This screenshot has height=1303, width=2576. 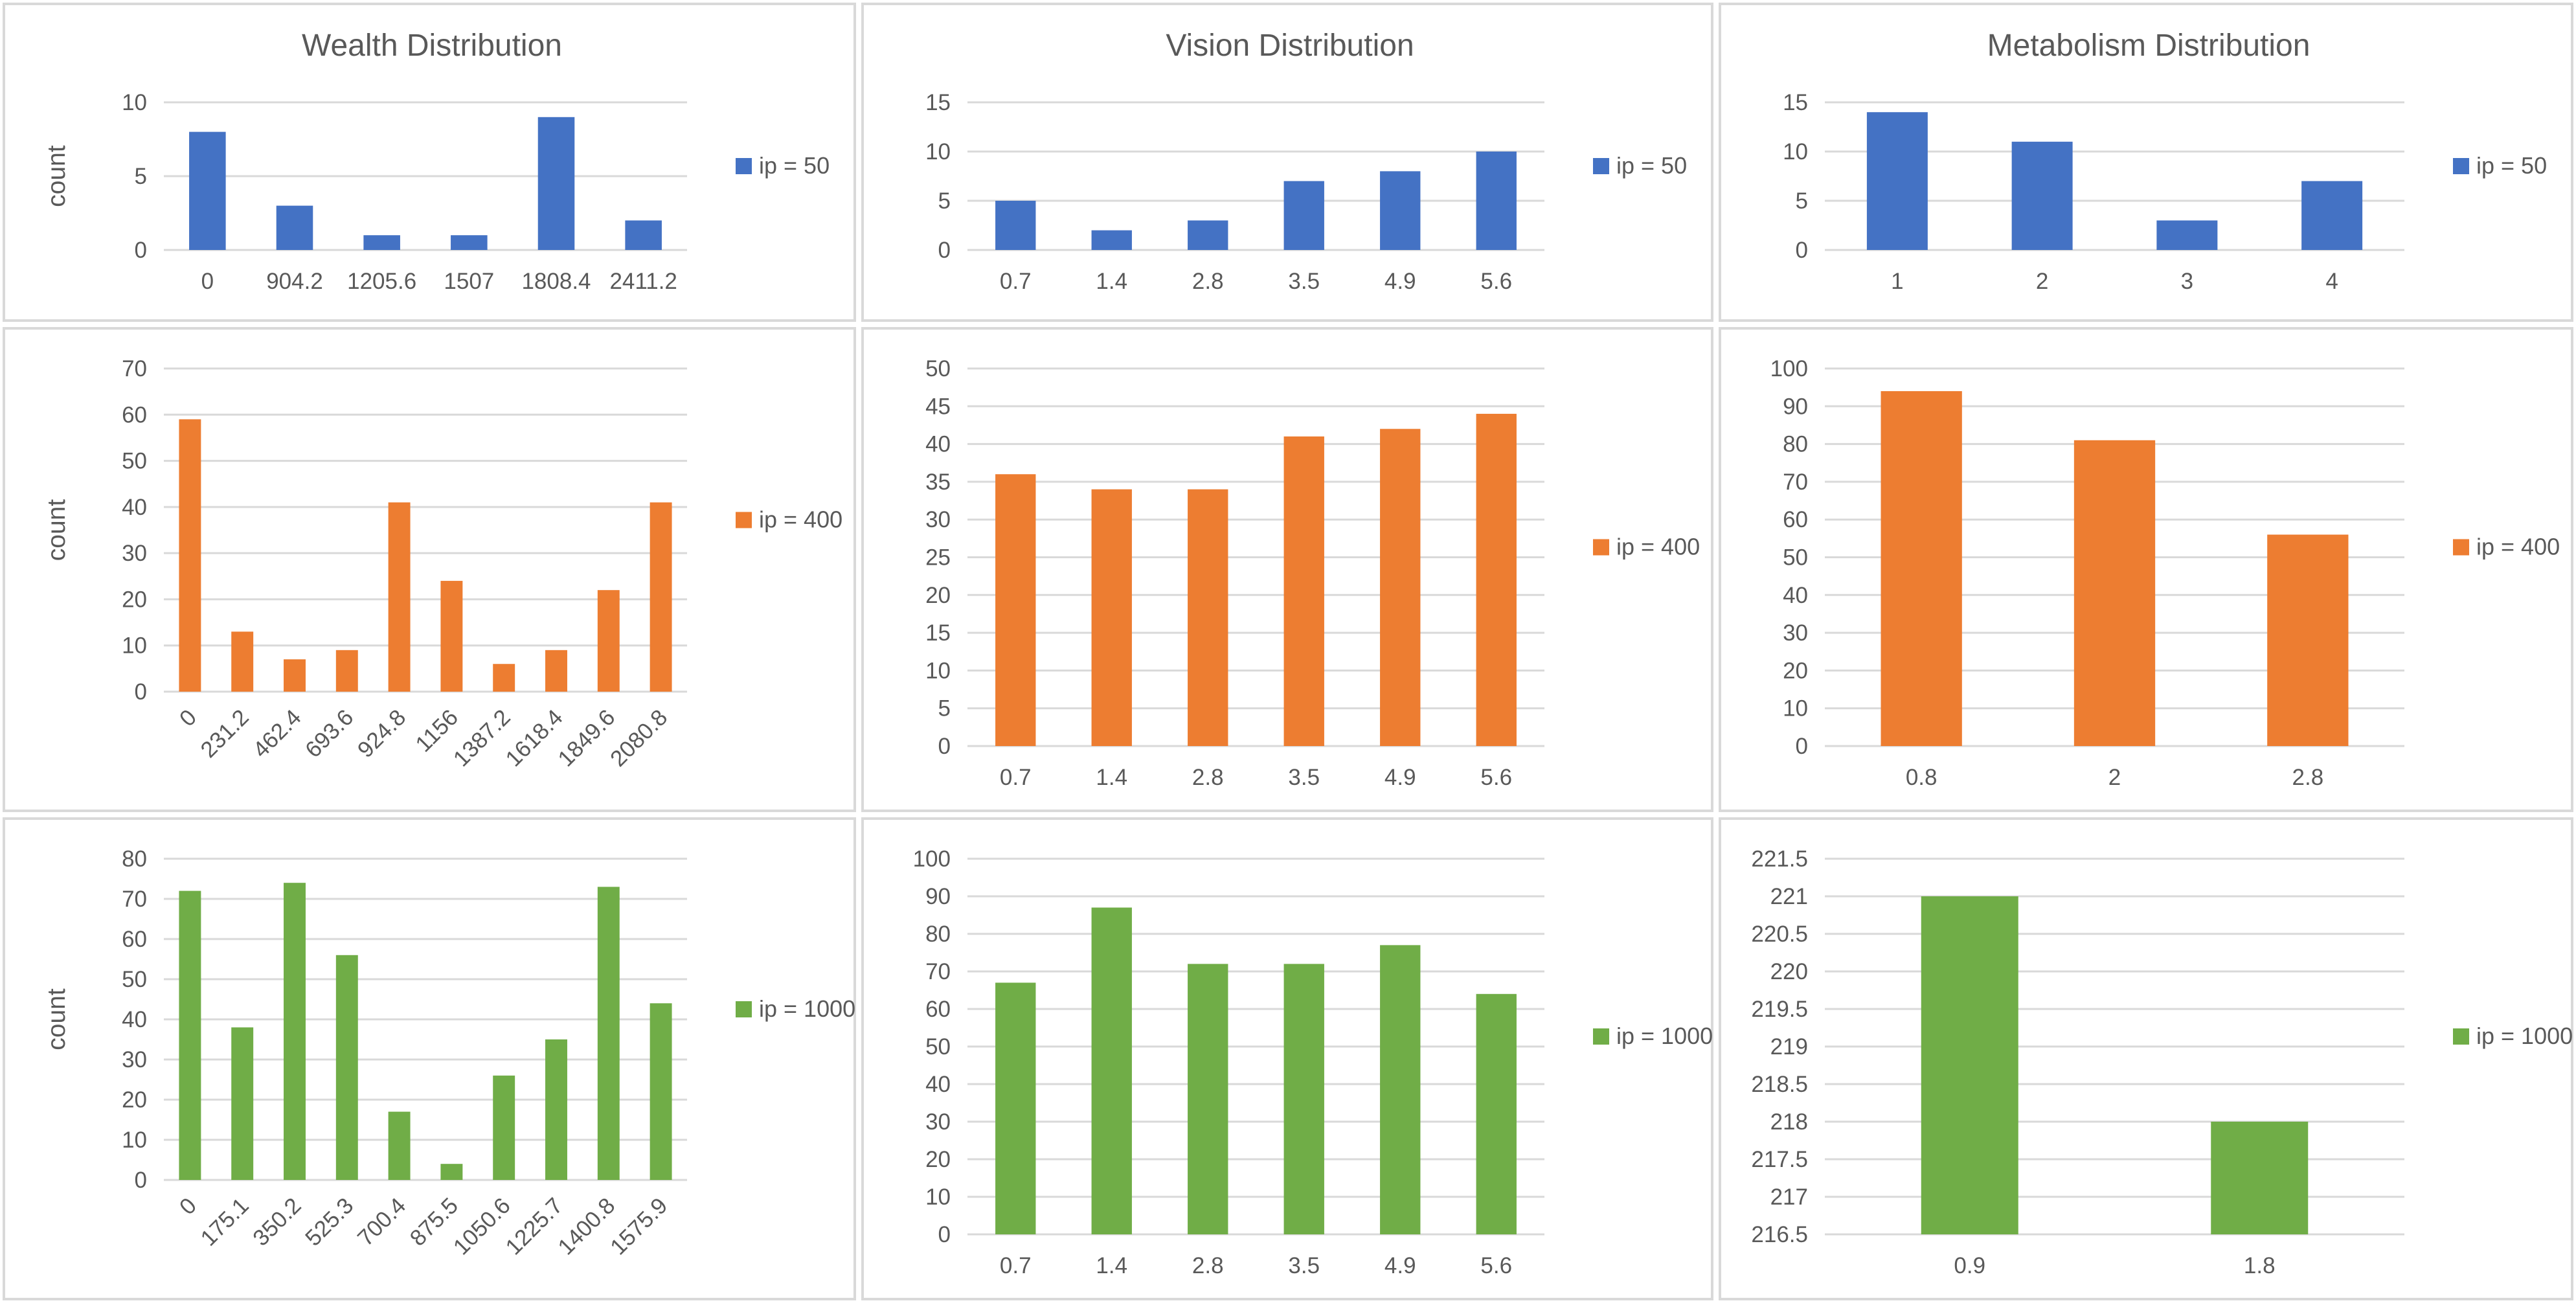 What do you see at coordinates (482, 738) in the screenshot?
I see `x-tick-label: 1387.2` at bounding box center [482, 738].